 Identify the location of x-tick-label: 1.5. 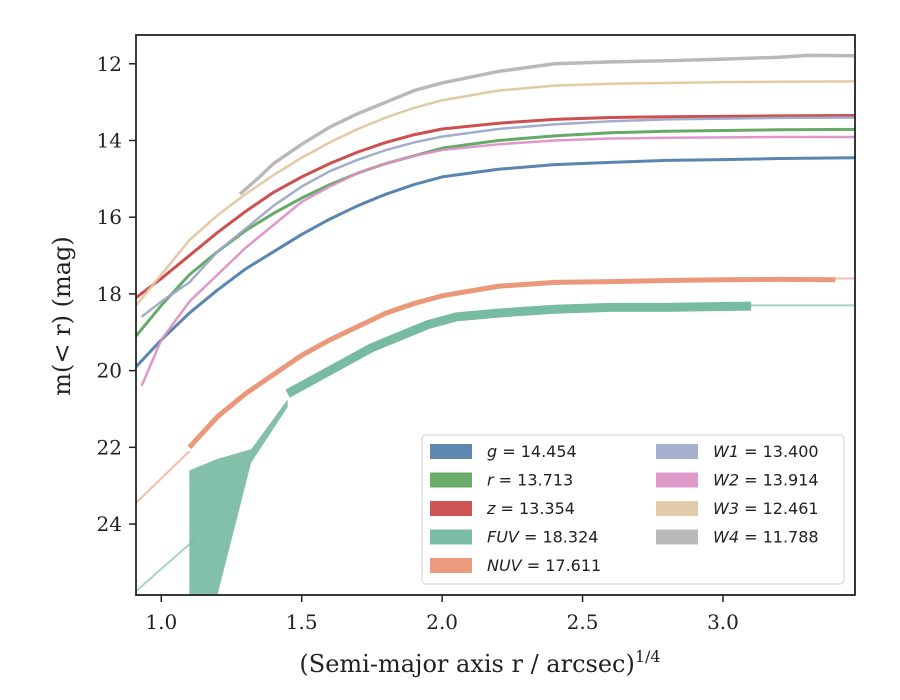
(302, 622).